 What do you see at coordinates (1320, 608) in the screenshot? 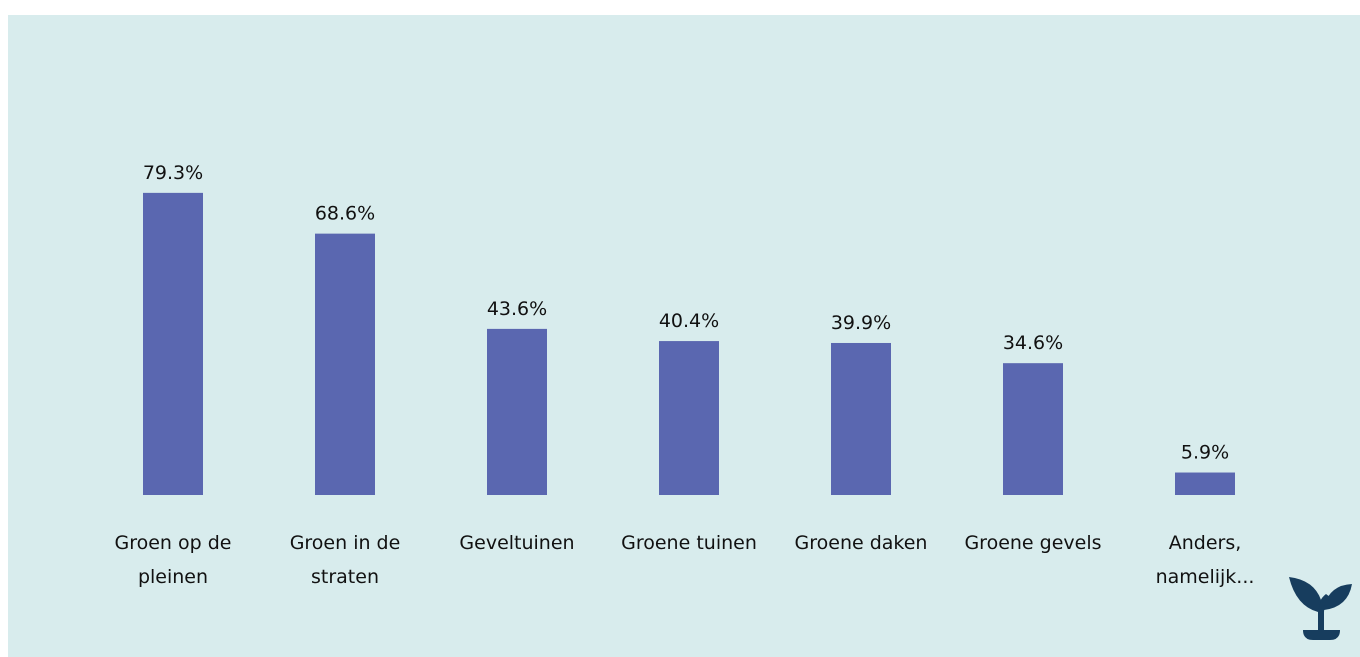
I see `leaf-icon` at bounding box center [1320, 608].